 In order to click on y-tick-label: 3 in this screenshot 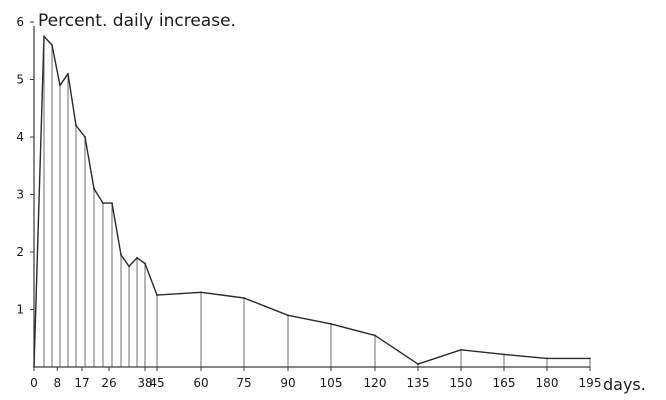, I will do `click(20, 195)`.